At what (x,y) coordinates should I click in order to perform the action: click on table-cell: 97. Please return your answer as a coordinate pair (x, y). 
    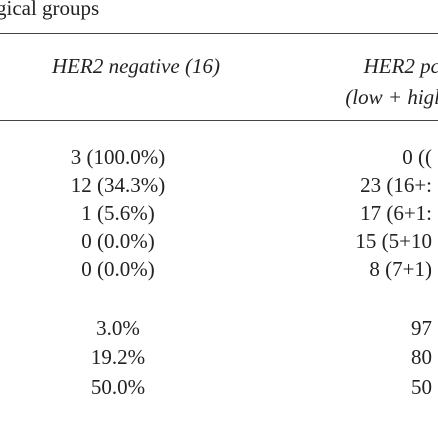
    Looking at the image, I should click on (421, 328).